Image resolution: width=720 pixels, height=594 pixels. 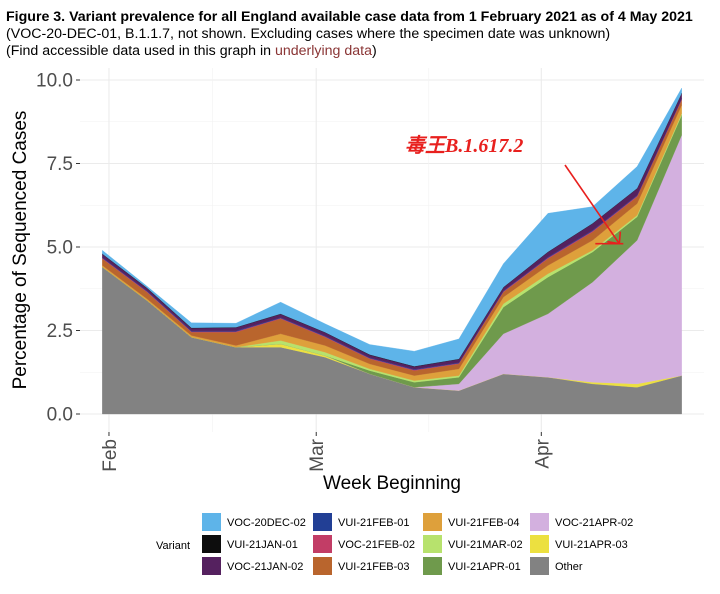 I want to click on legend-label-voc-21apr-02: VOC-21APR-02, so click(x=594, y=523).